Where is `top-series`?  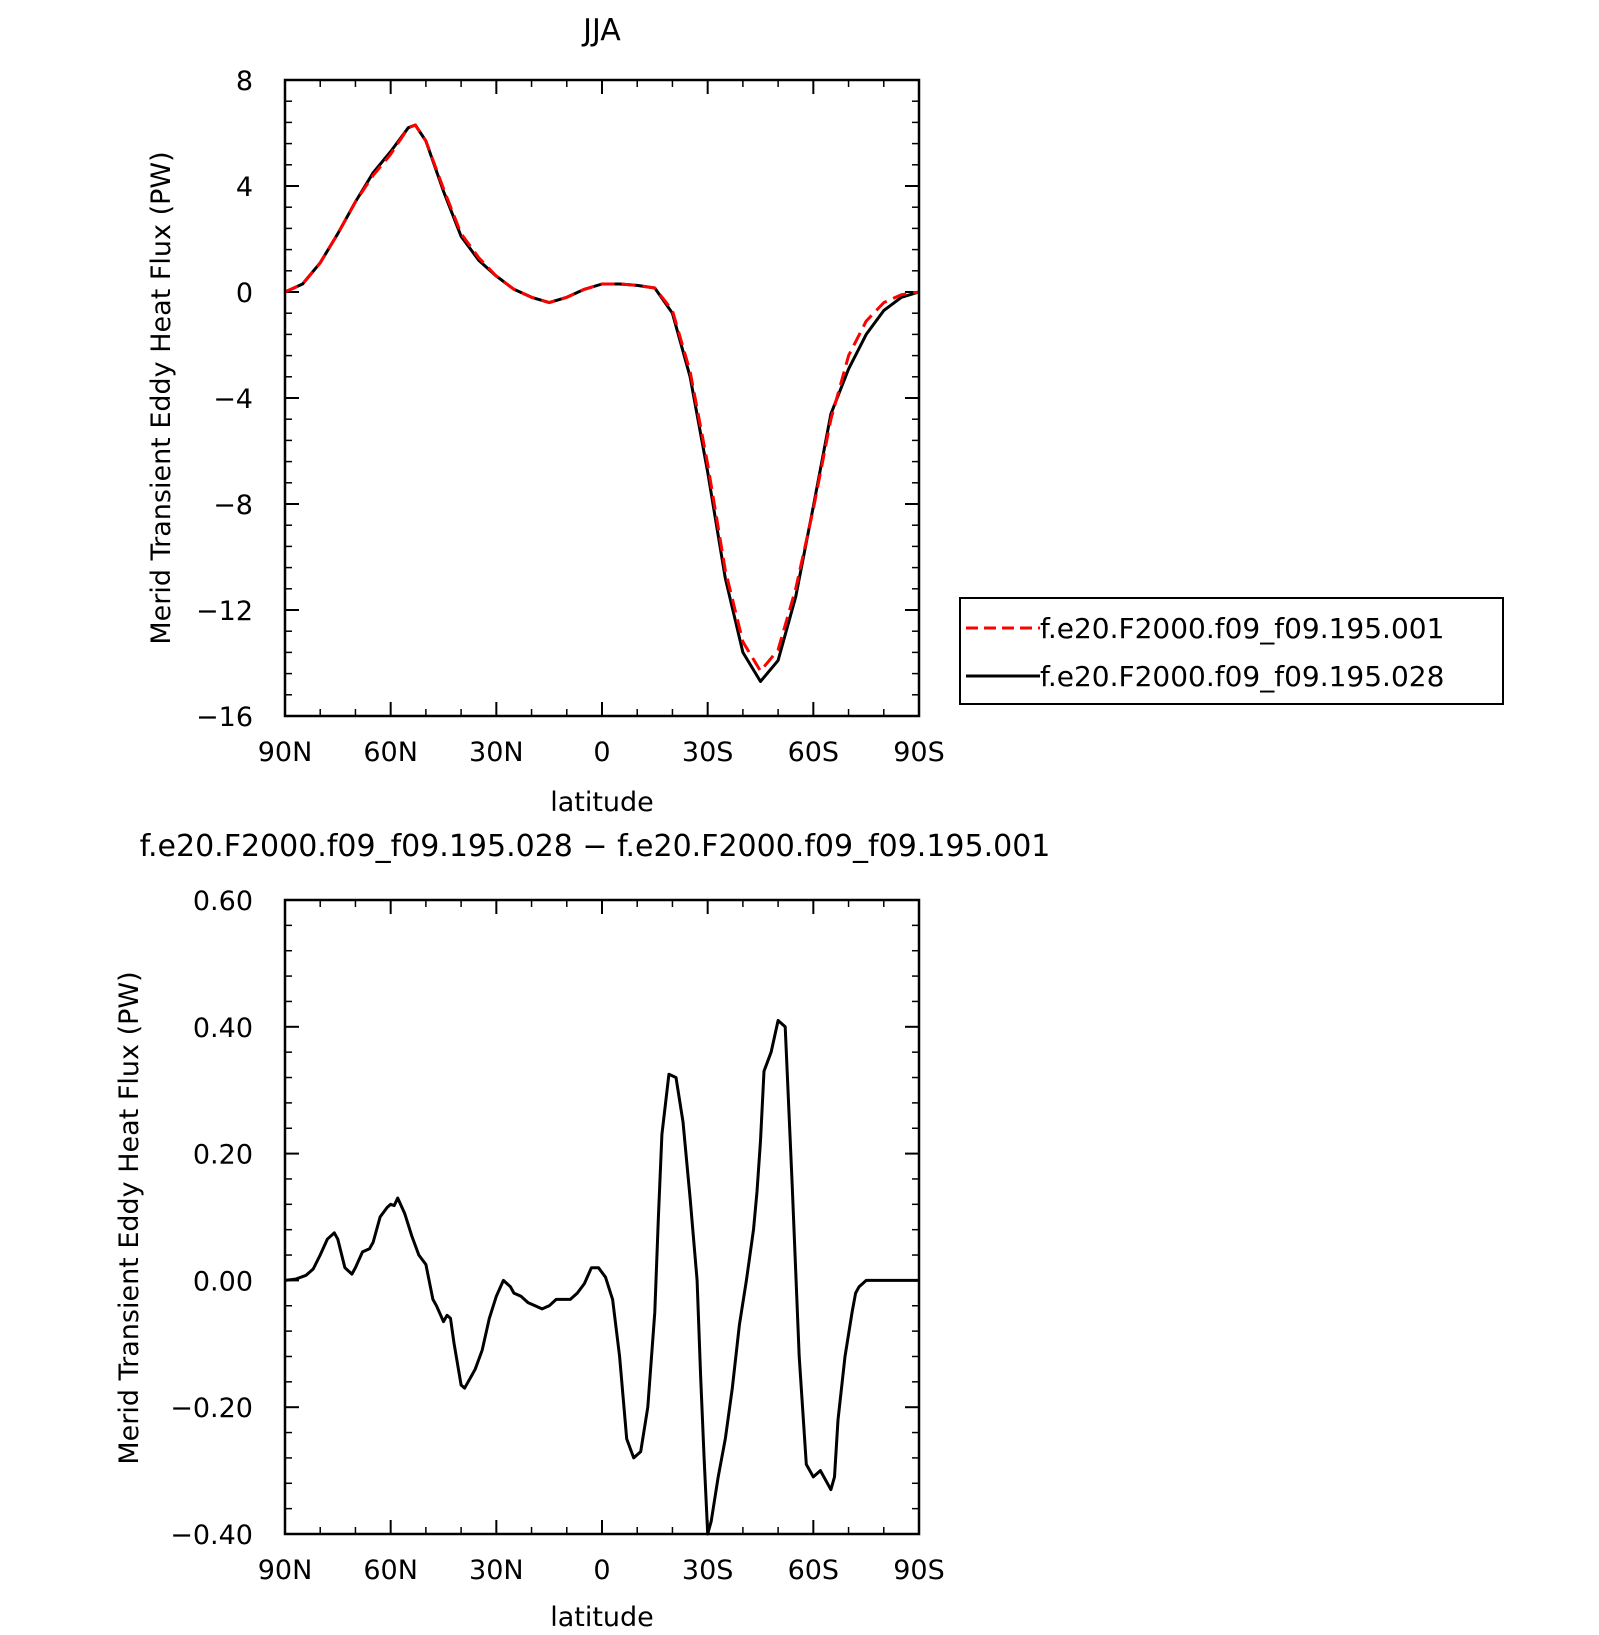
top-series is located at coordinates (602, 403).